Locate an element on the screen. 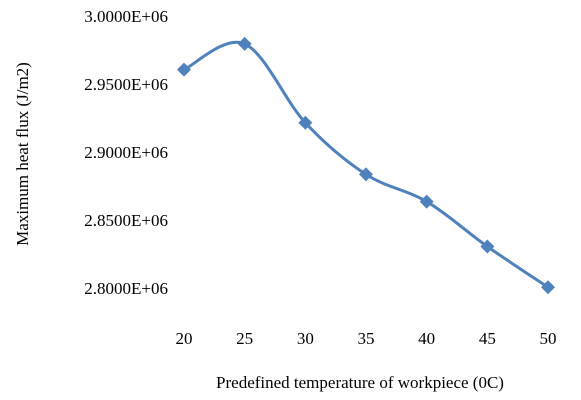 Image resolution: width=581 pixels, height=400 pixels. x-tick-label: 35 is located at coordinates (366, 338).